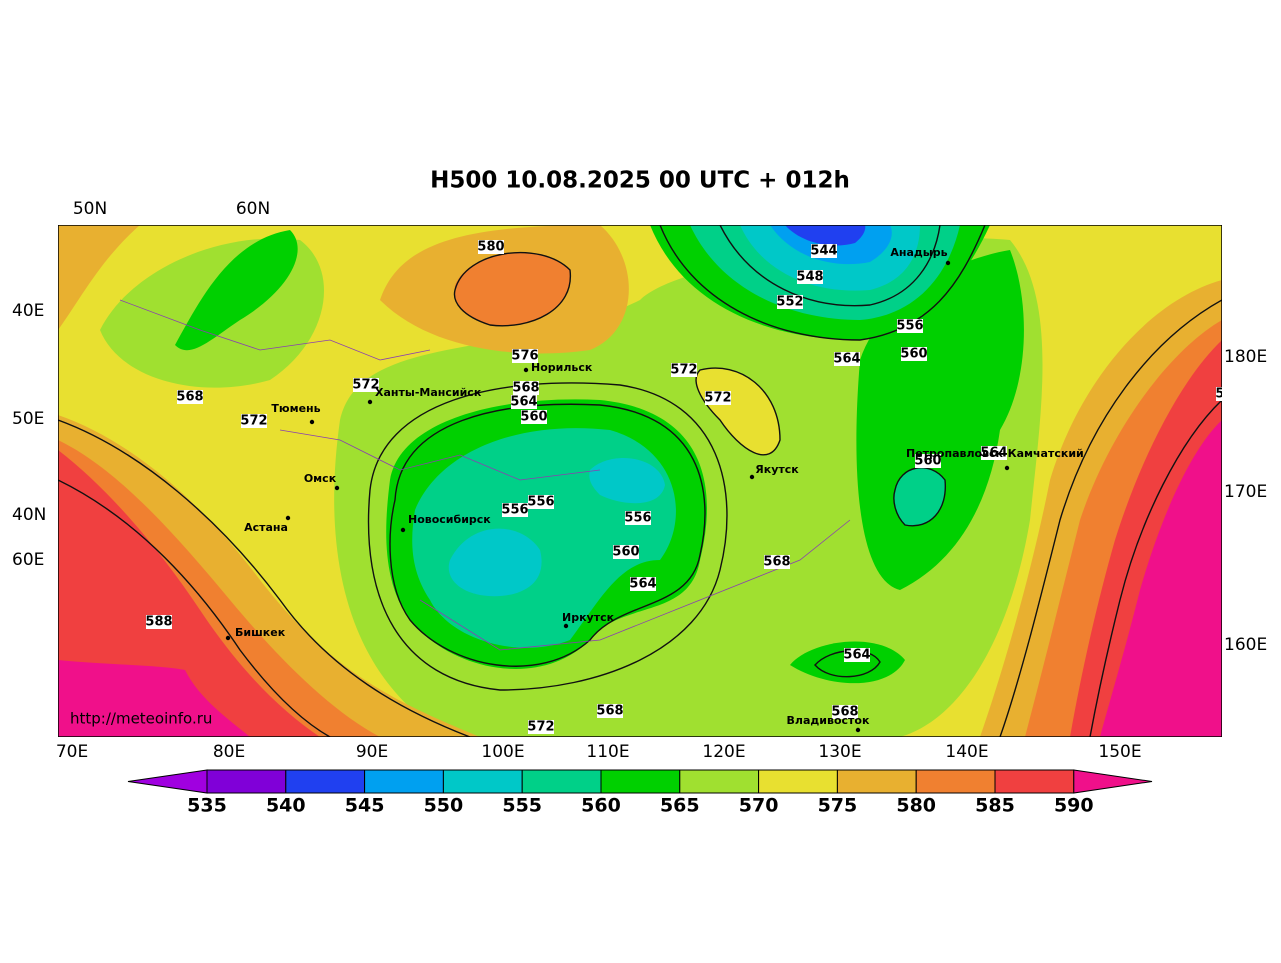 Image resolution: width=1281 pixels, height=963 pixels. What do you see at coordinates (607, 752) in the screenshot?
I see `axis-label: 110E` at bounding box center [607, 752].